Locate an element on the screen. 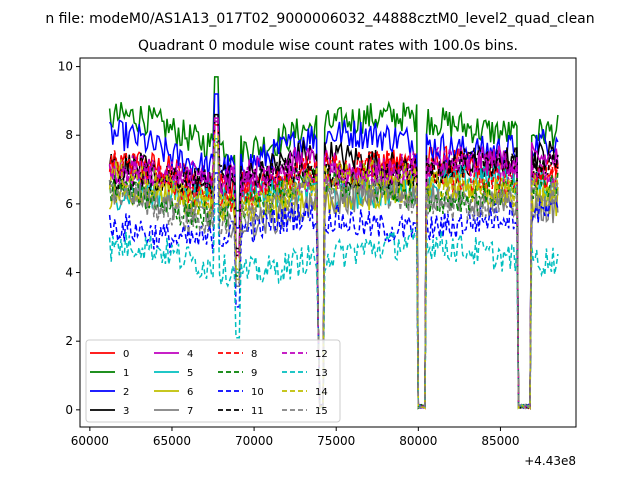 The width and height of the screenshot is (640, 480). y-tick-label: 4 is located at coordinates (69, 273).